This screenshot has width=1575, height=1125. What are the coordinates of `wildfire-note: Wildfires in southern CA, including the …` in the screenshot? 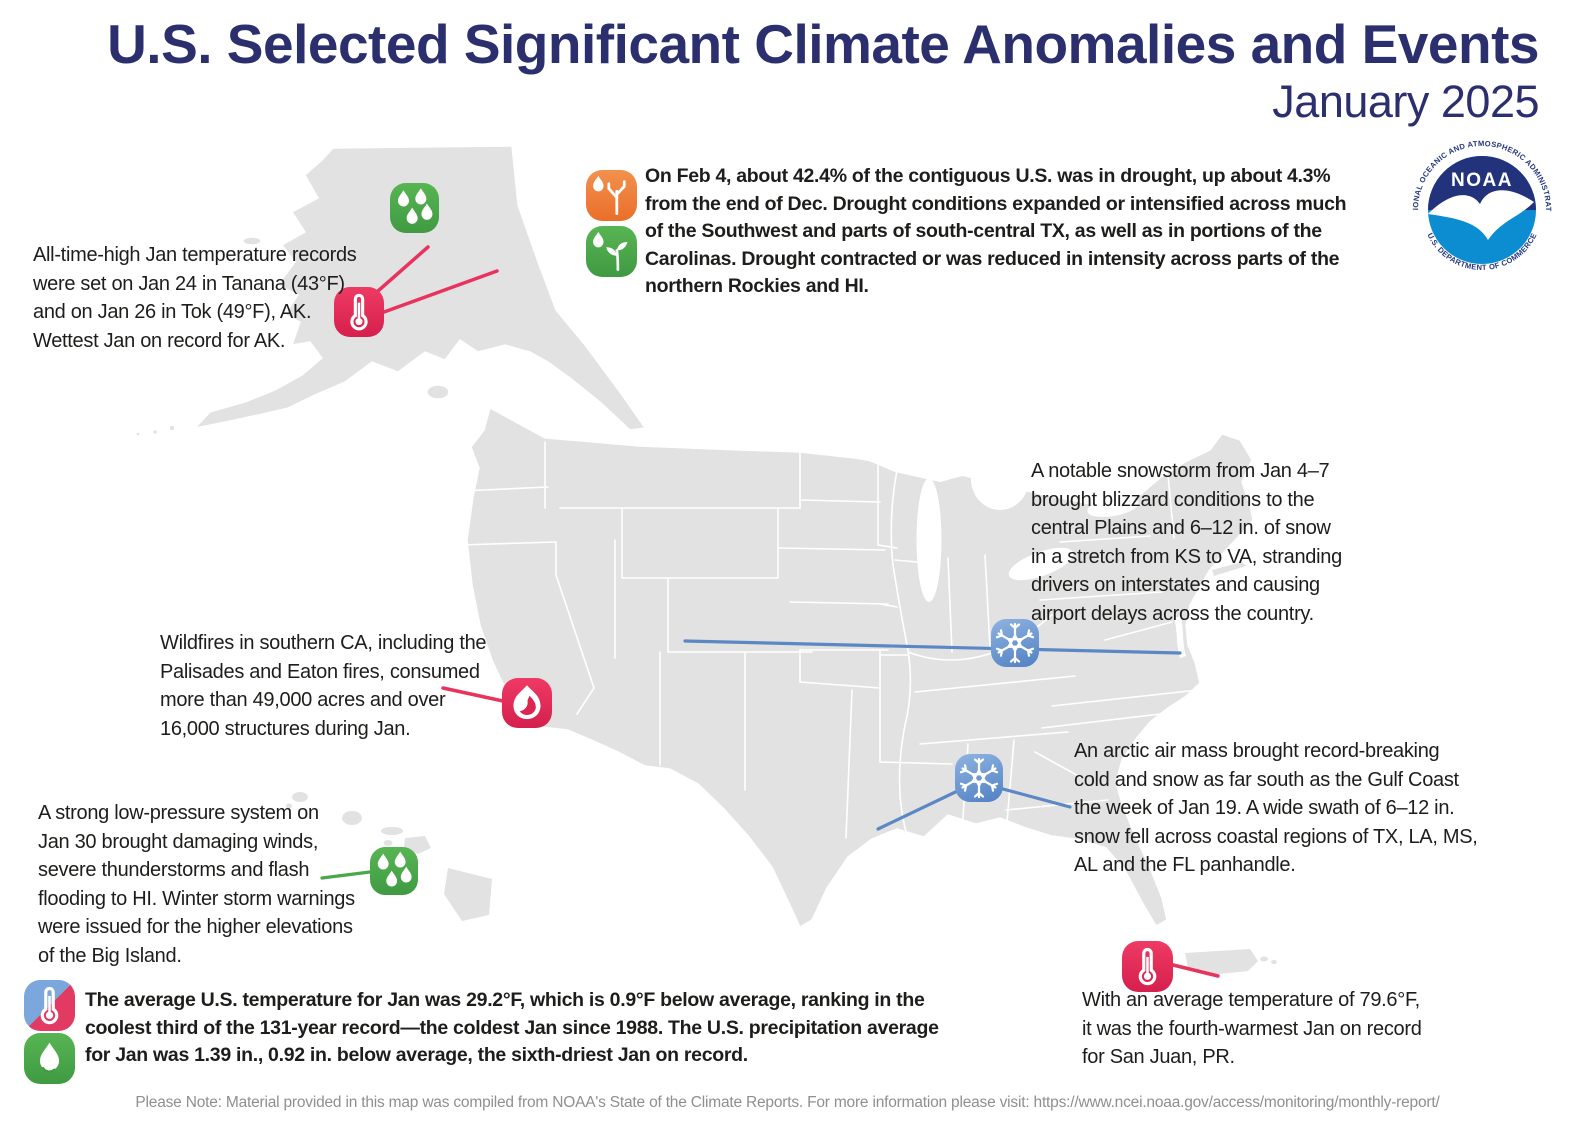 It's located at (323, 686).